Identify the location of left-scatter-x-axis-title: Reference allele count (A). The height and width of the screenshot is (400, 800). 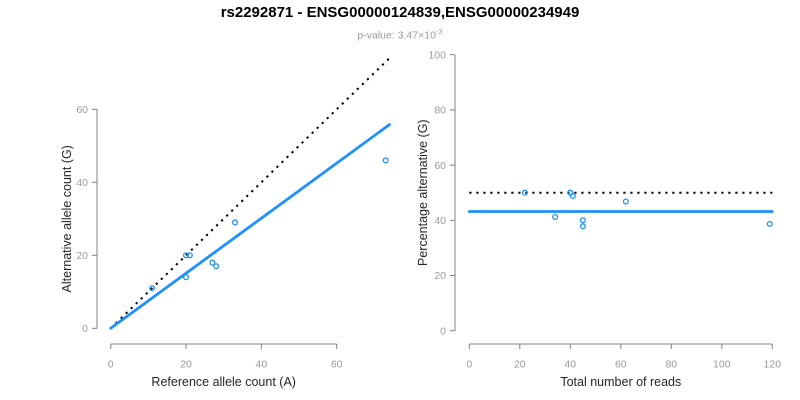
(223, 382).